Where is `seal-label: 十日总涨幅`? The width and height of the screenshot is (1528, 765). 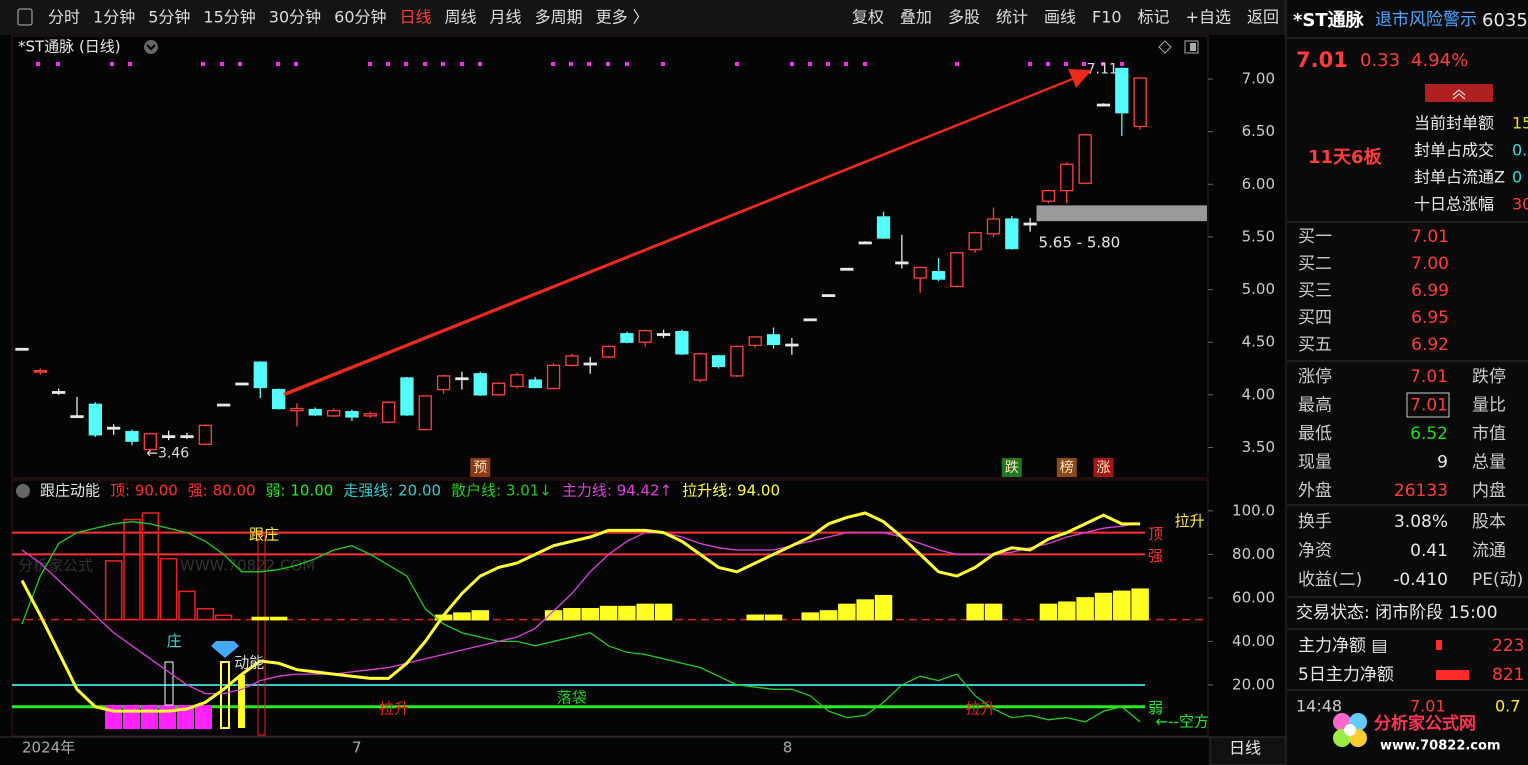 seal-label: 十日总涨幅 is located at coordinates (1454, 204).